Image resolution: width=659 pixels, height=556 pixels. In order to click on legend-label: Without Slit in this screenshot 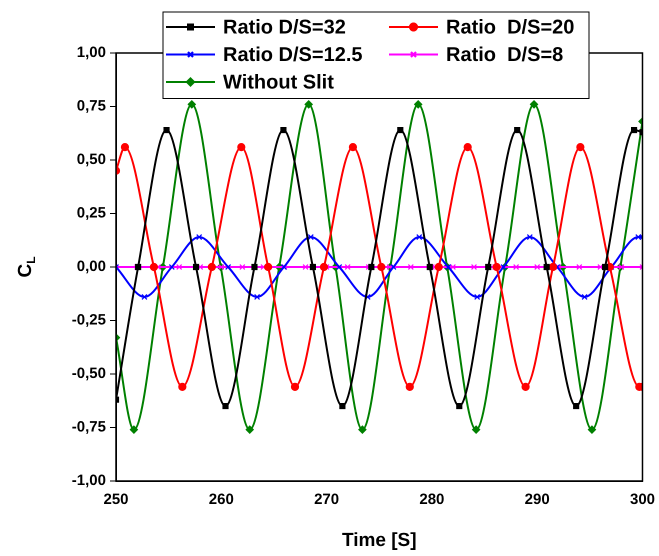, I will do `click(278, 83)`.